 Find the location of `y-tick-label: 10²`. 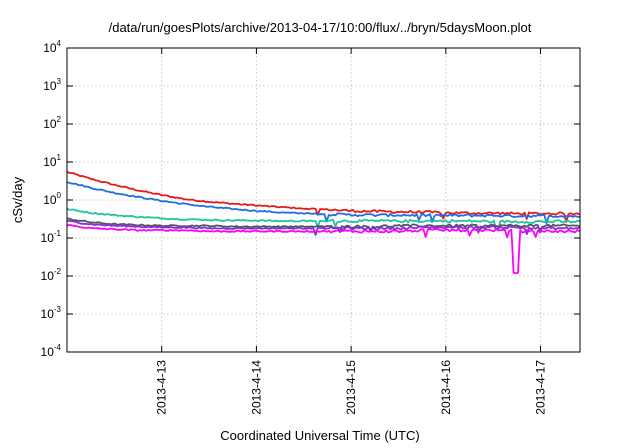

y-tick-label: 10² is located at coordinates (52, 123).